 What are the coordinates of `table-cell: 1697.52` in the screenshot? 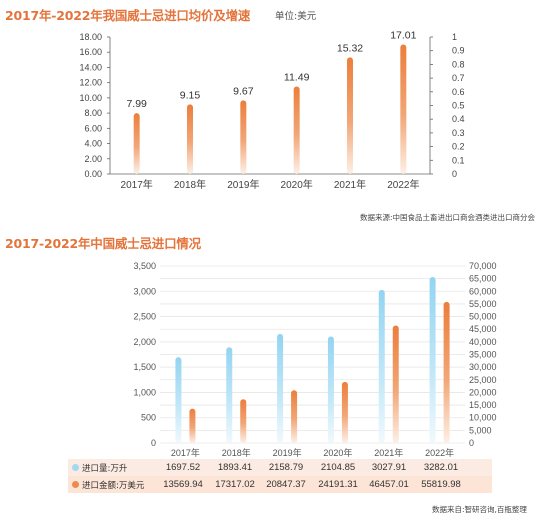 It's located at (183, 467).